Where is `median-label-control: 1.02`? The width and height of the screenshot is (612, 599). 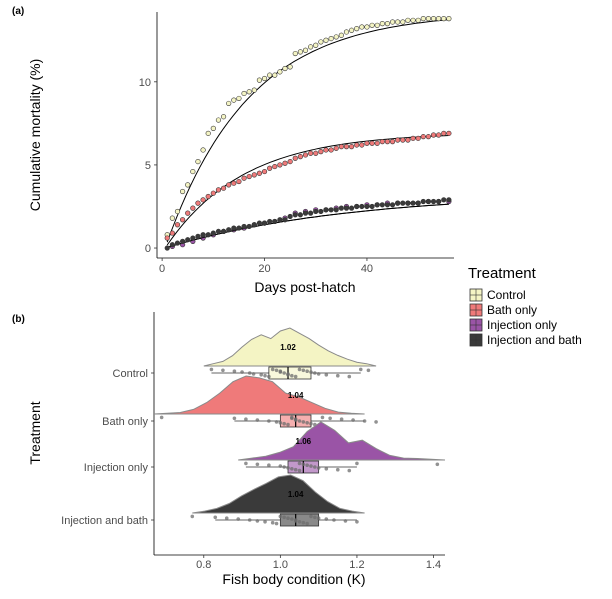
median-label-control: 1.02 is located at coordinates (288, 347).